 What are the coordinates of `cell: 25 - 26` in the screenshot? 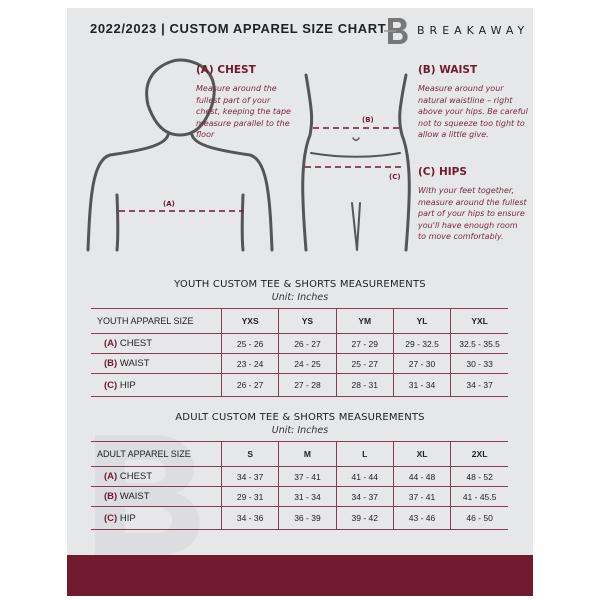 It's located at (249, 343).